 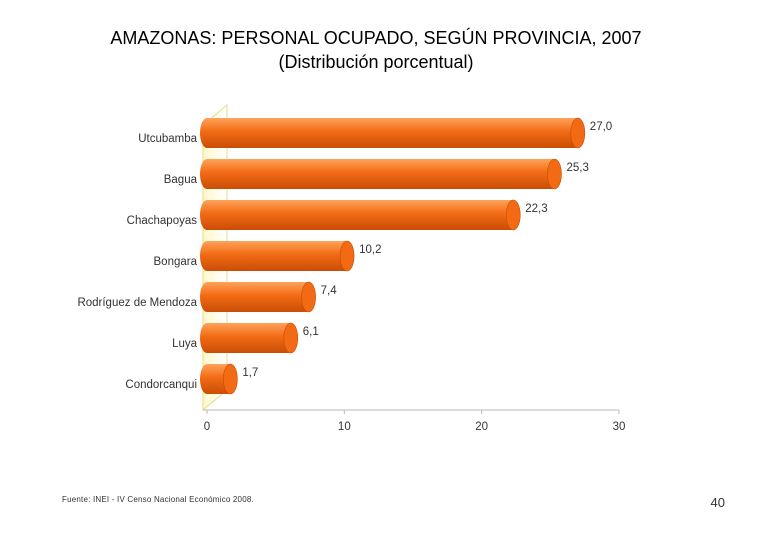 I want to click on bar-chachapoyas, so click(x=360, y=215).